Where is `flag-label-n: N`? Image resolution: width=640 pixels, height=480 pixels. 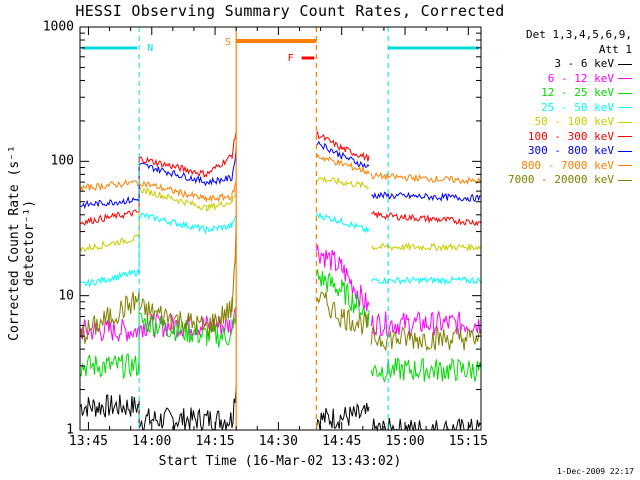 flag-label-n: N is located at coordinates (150, 48).